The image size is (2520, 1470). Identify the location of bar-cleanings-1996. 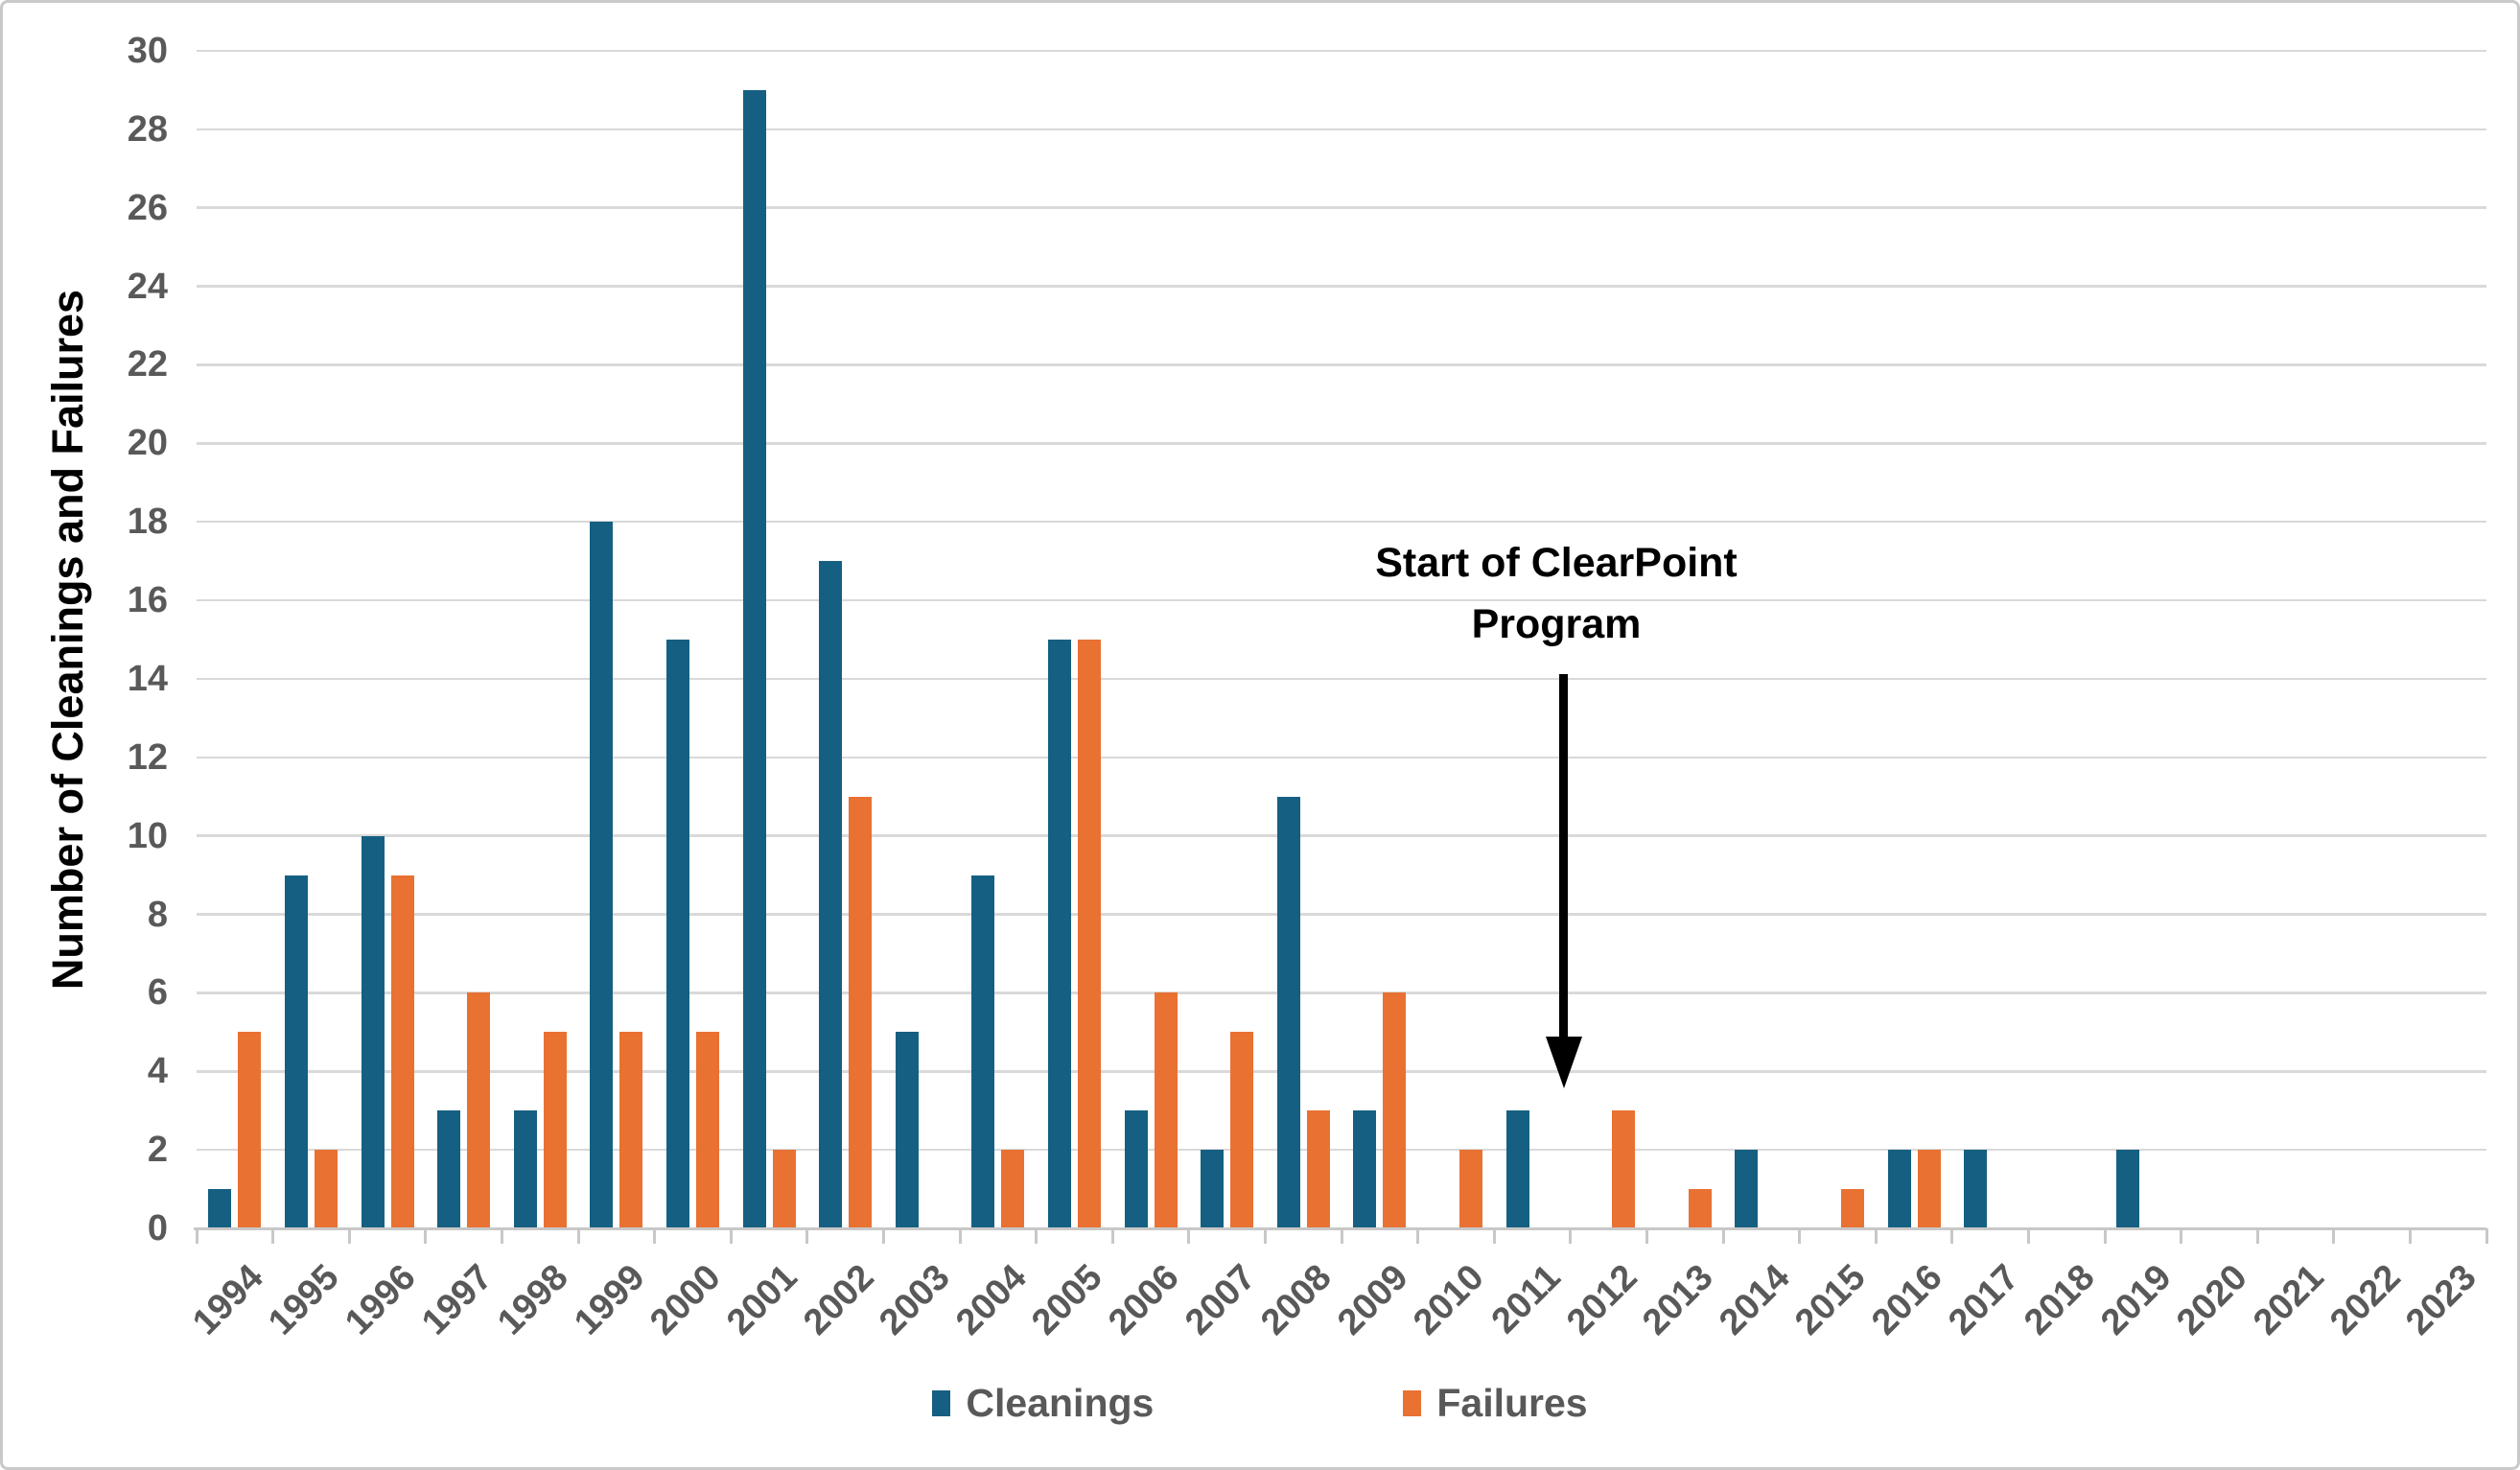
(373, 1031).